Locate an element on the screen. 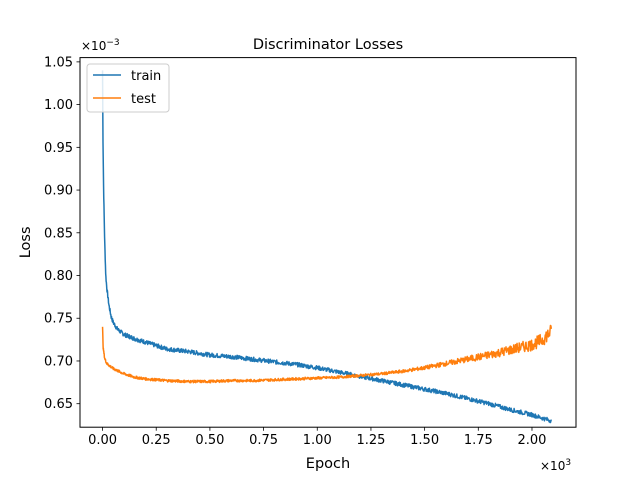 The image size is (640, 480). y-tick-label: 1.00 is located at coordinates (58, 105).